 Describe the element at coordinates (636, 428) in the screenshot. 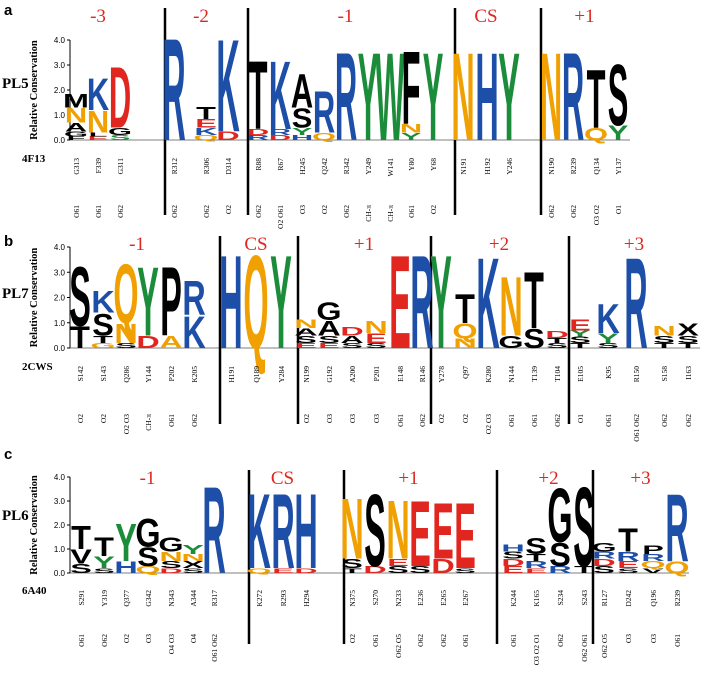

I see `interaction-label: O61 O62` at that location.